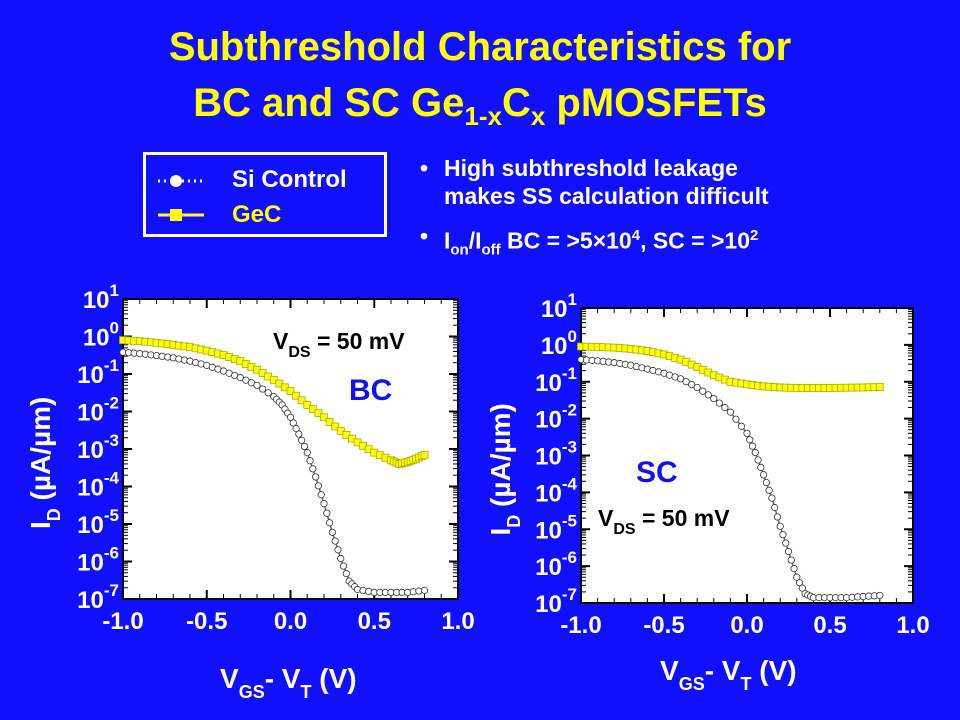 The height and width of the screenshot is (720, 960). What do you see at coordinates (556, 454) in the screenshot?
I see `y-tick-label: 10⁻³` at bounding box center [556, 454].